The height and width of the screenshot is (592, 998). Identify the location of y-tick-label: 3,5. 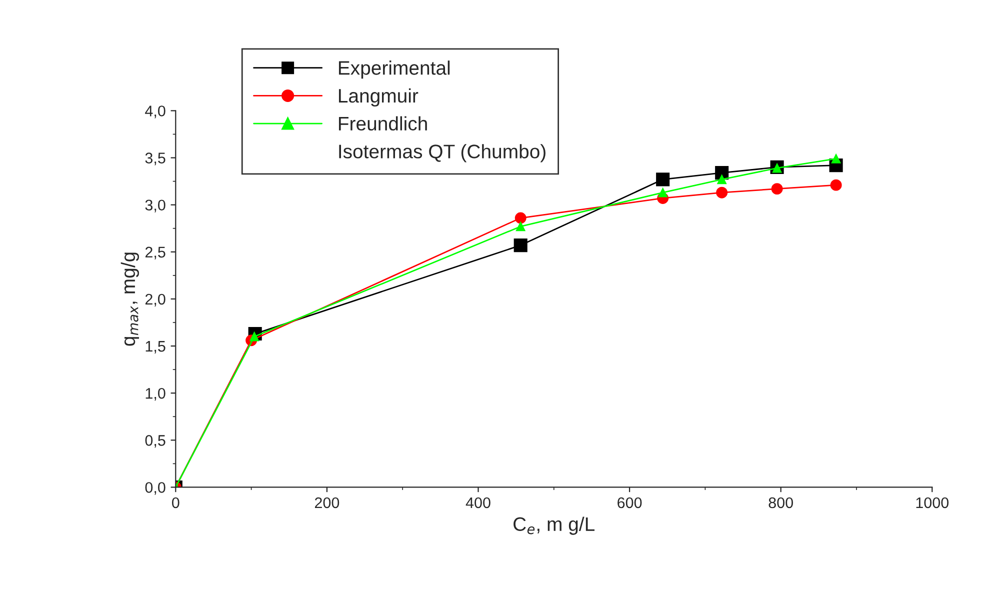
(155, 159).